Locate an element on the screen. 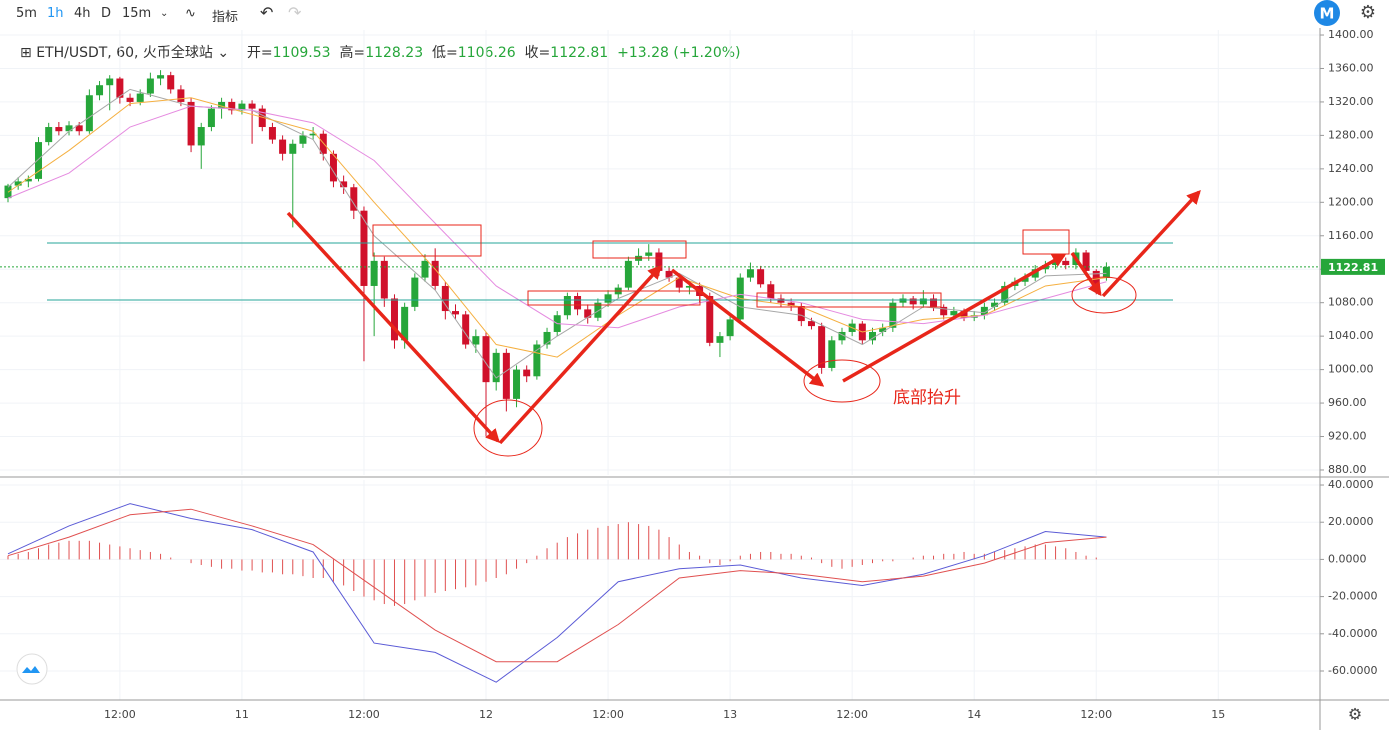 The image size is (1389, 730). annotation-text: 底部抬升 is located at coordinates (927, 398).